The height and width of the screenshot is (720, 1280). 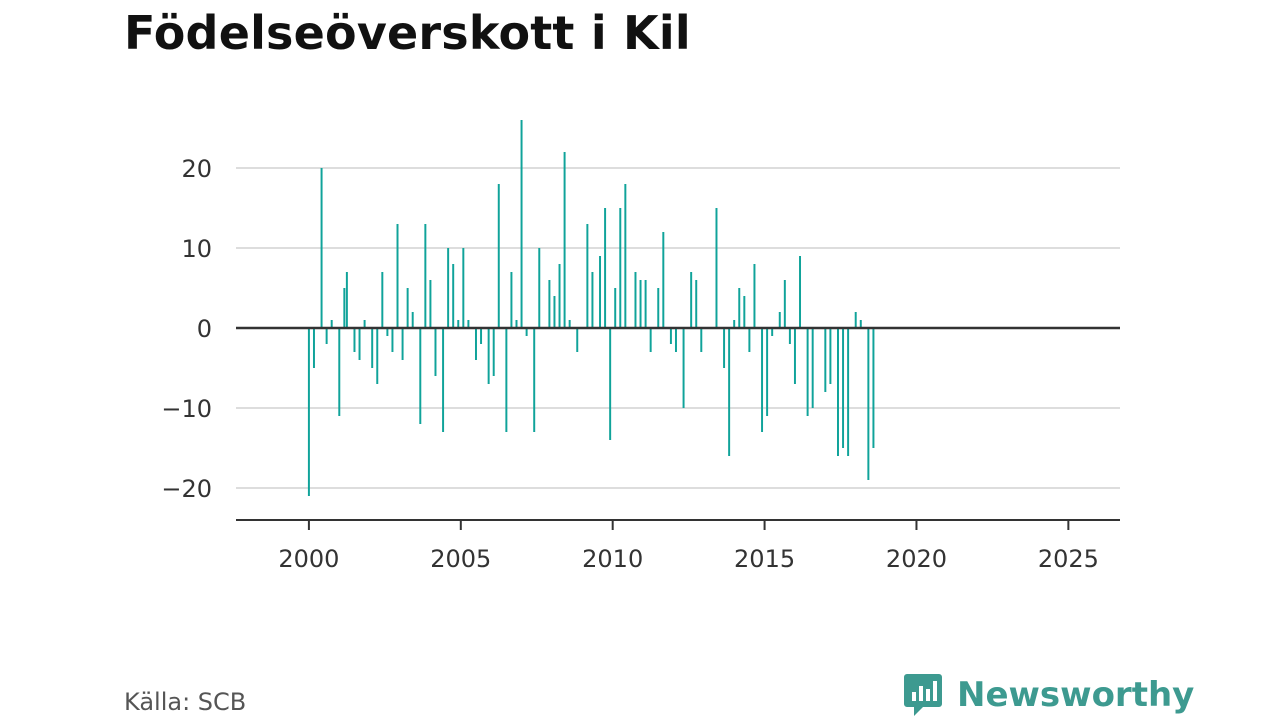 What do you see at coordinates (186, 489) in the screenshot?
I see `y-tick-label: −20` at bounding box center [186, 489].